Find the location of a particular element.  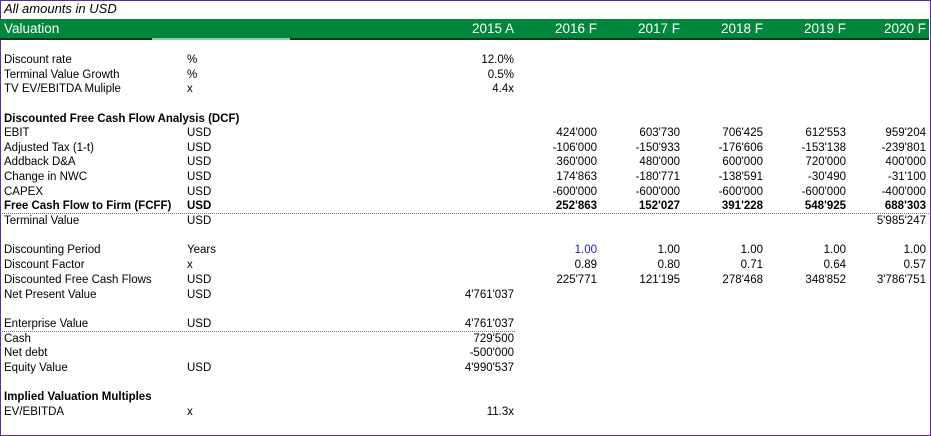

cell-value: 12.0% is located at coordinates (497, 60).